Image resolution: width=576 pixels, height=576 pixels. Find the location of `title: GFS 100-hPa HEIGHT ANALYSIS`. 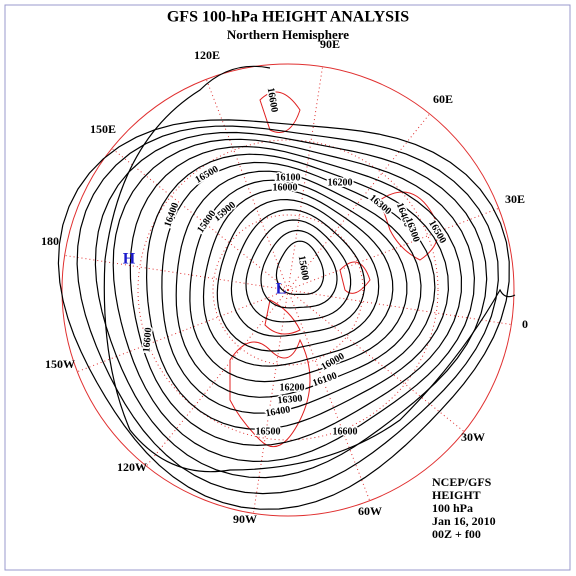

title: GFS 100-hPa HEIGHT ANALYSIS is located at coordinates (288, 17).